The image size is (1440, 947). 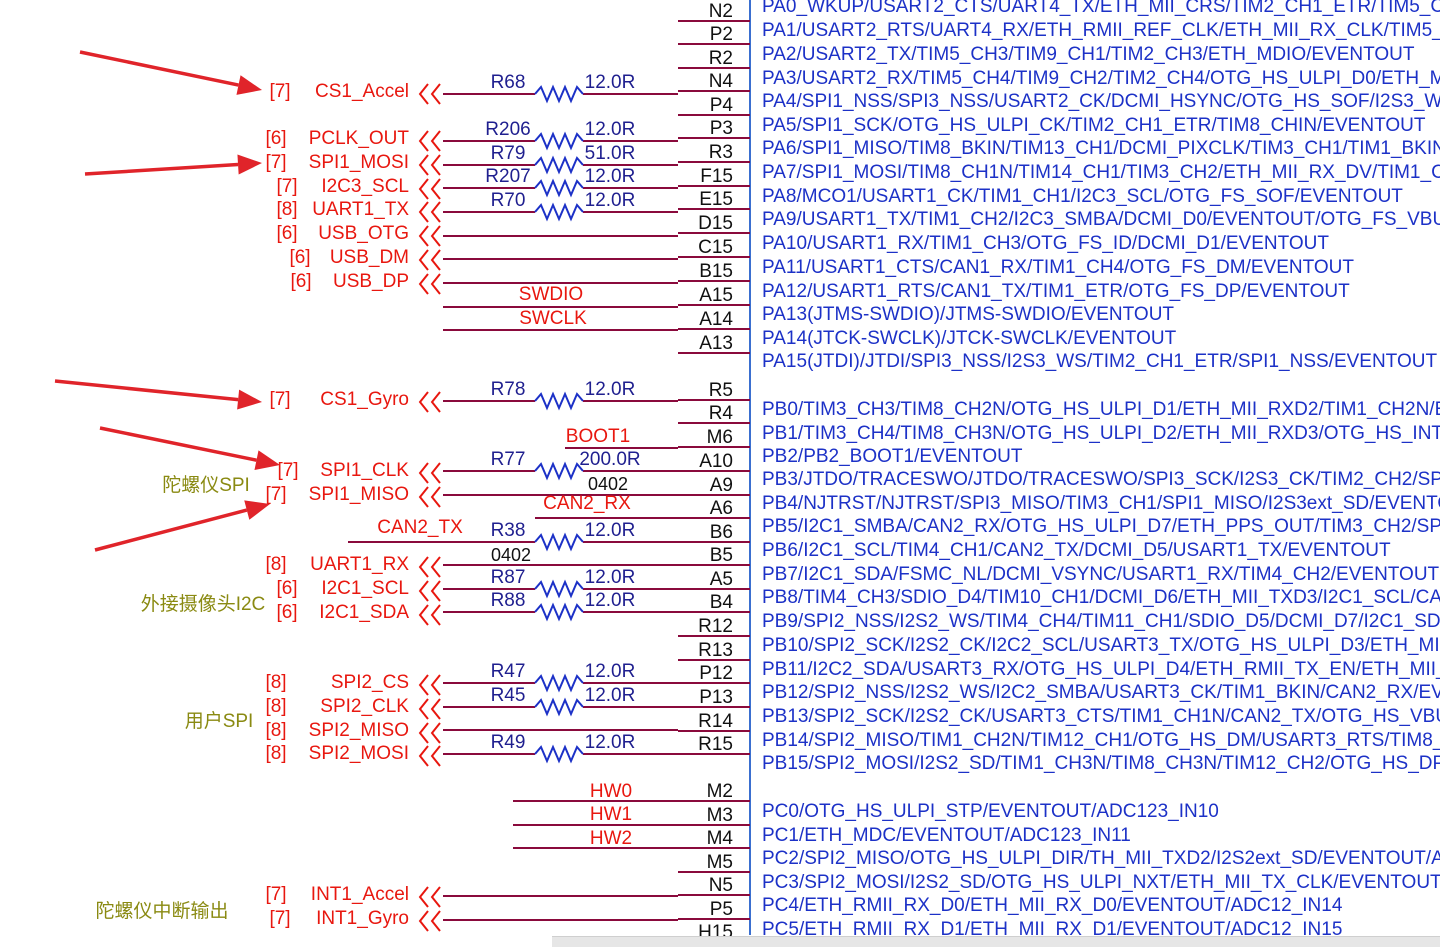 I want to click on pin-function-label: PA14(JTCK-SWCLK)/JTCK-SWCLK/EVENTOUT, so click(x=969, y=338).